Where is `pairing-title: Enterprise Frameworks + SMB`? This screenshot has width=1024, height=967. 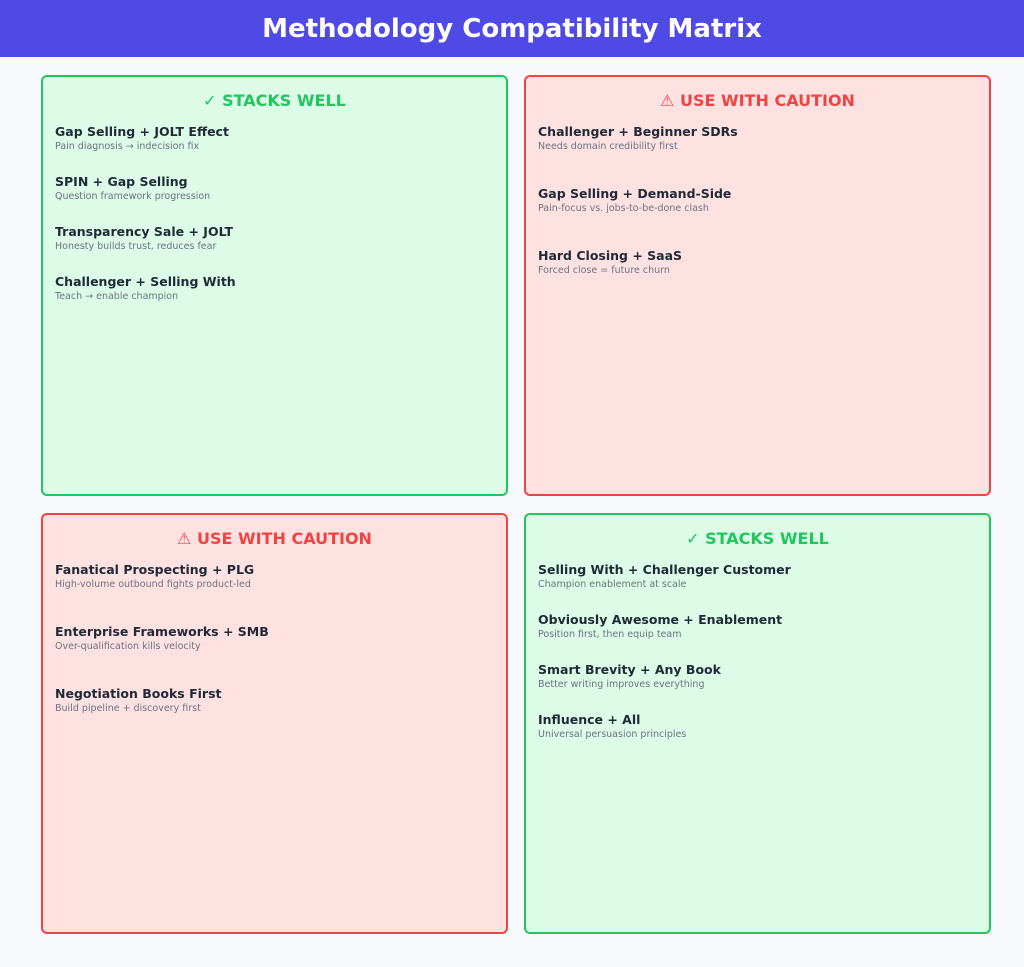
pairing-title: Enterprise Frameworks + SMB is located at coordinates (162, 631).